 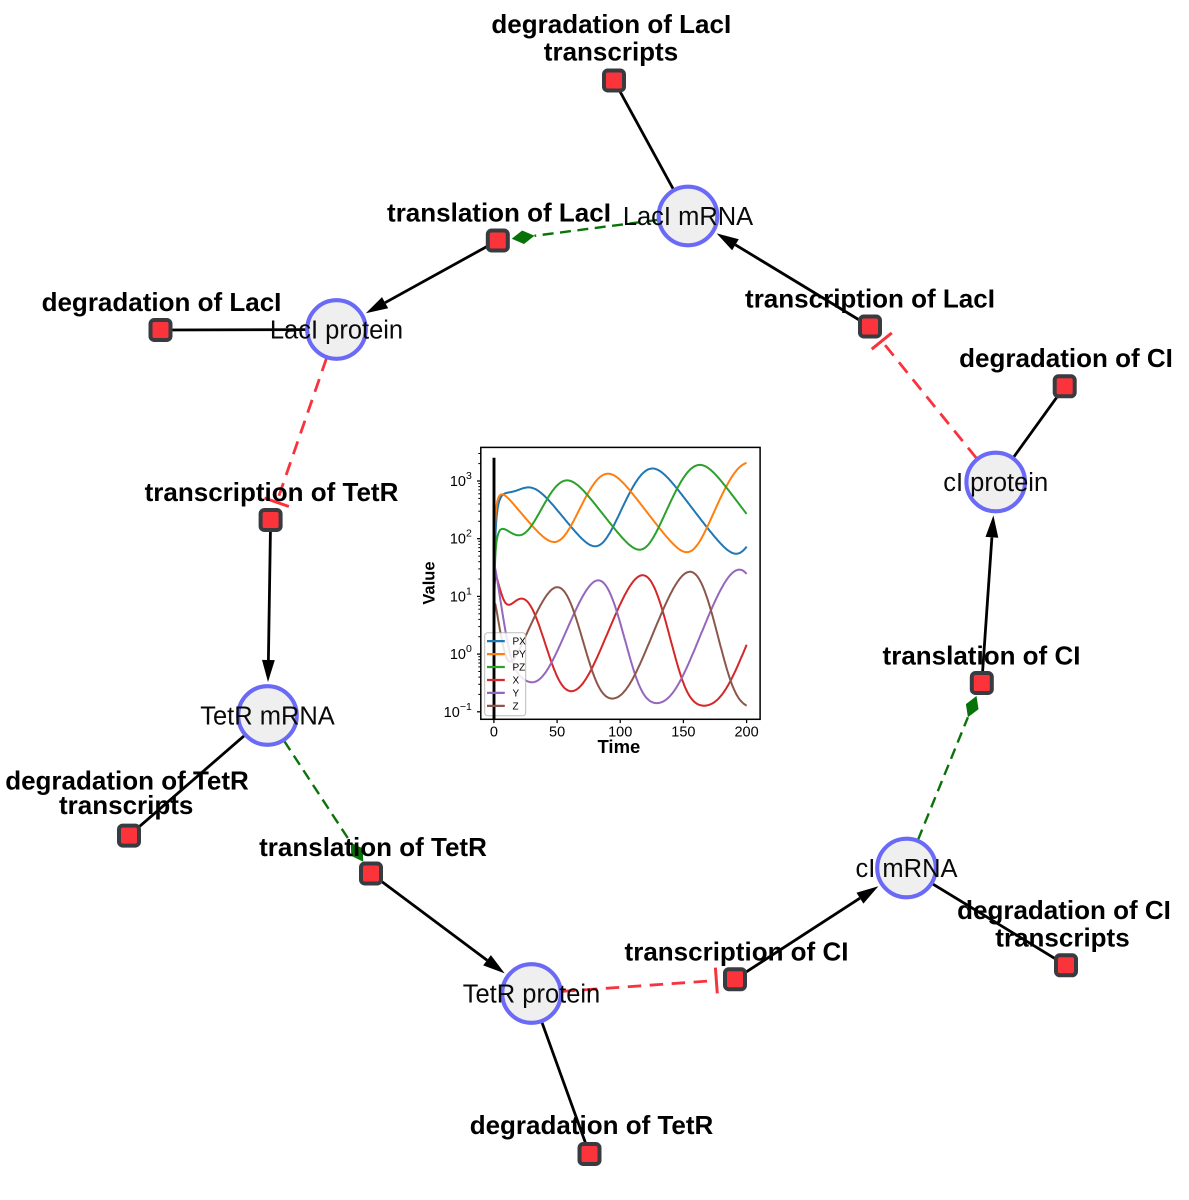 What do you see at coordinates (737, 951) in the screenshot?
I see `svg-text: transcription of CI` at bounding box center [737, 951].